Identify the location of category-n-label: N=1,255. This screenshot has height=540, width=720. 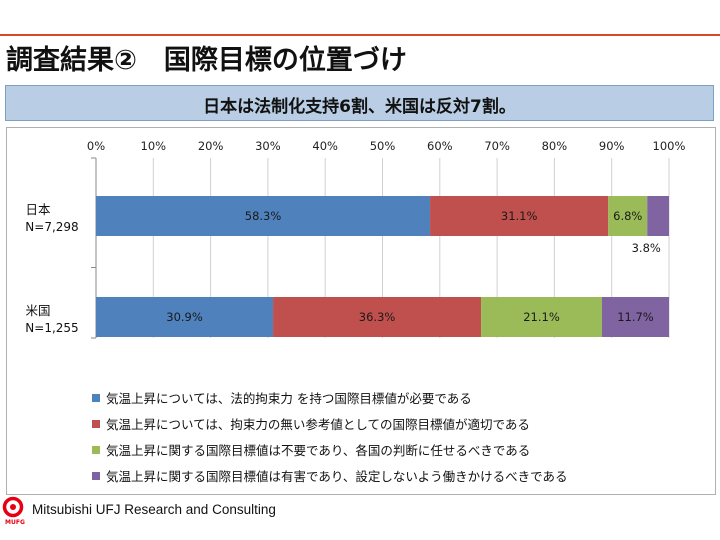
(51, 328).